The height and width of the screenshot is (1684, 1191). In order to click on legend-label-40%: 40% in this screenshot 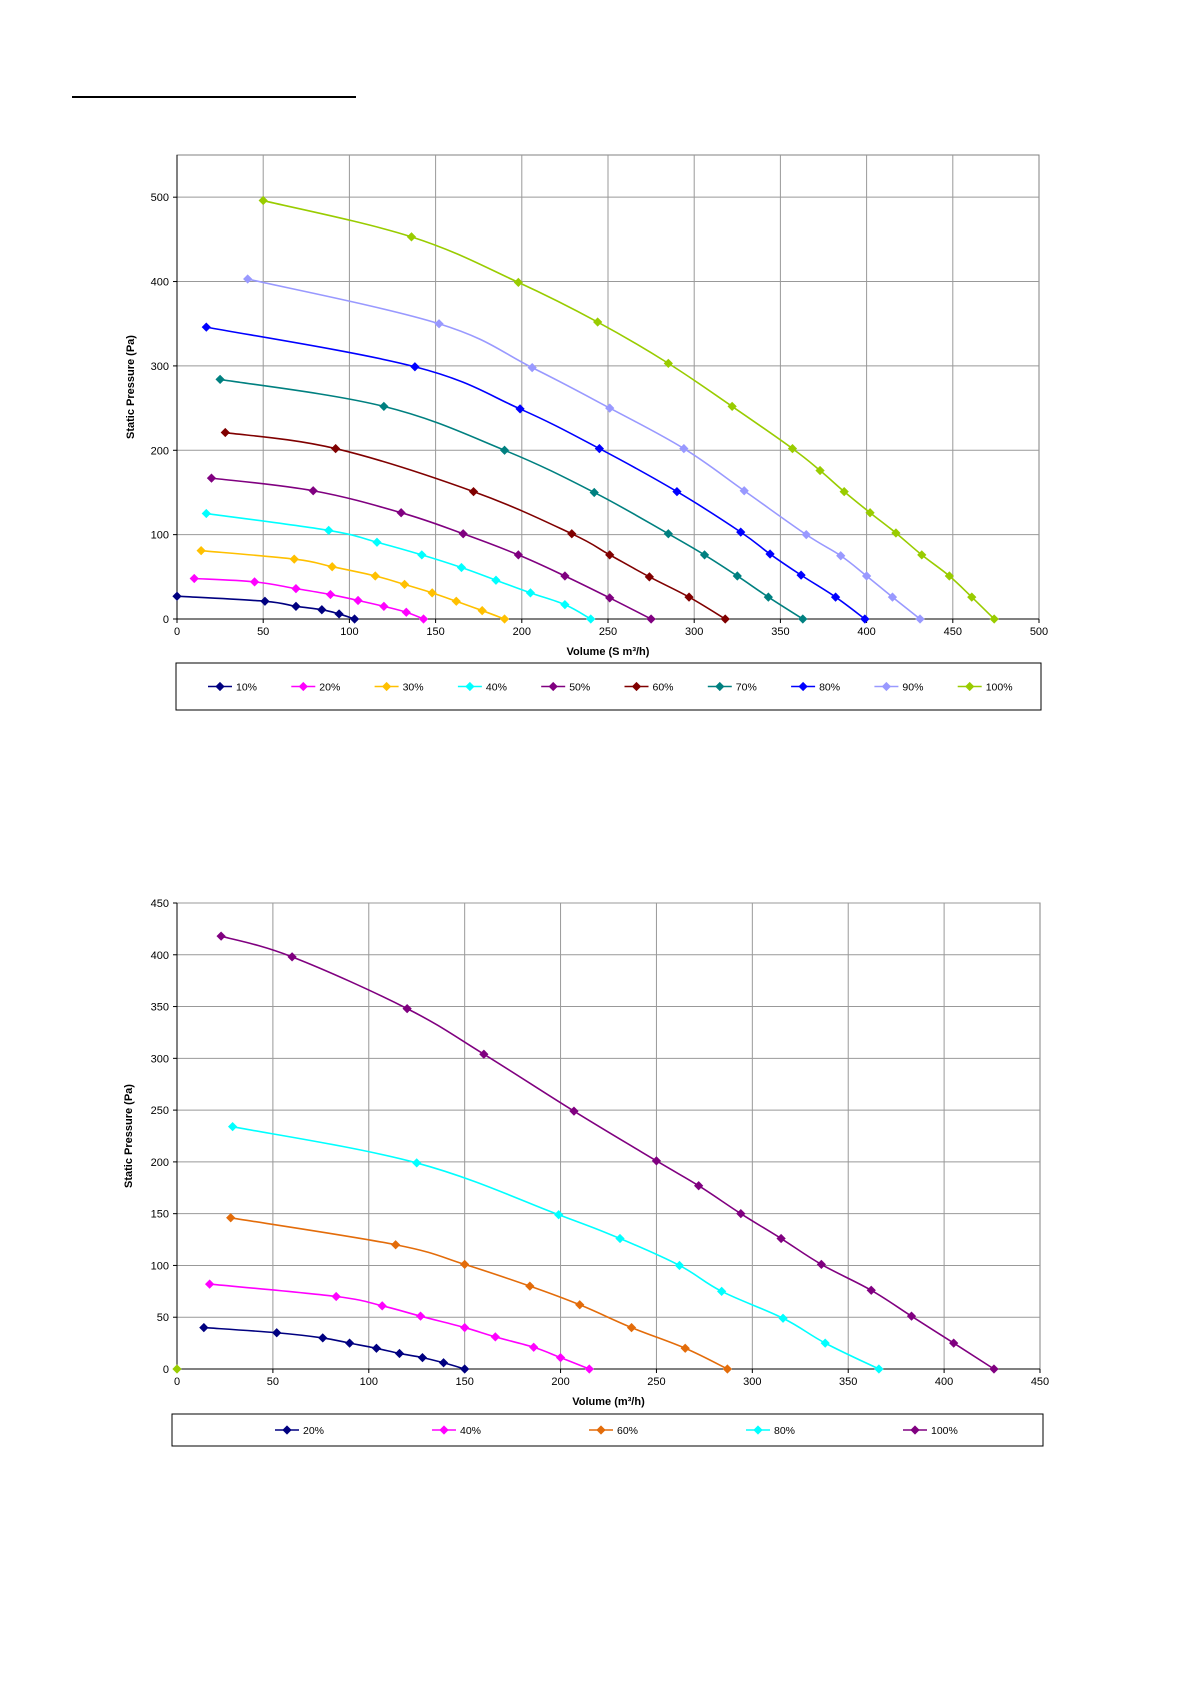, I will do `click(470, 1431)`.